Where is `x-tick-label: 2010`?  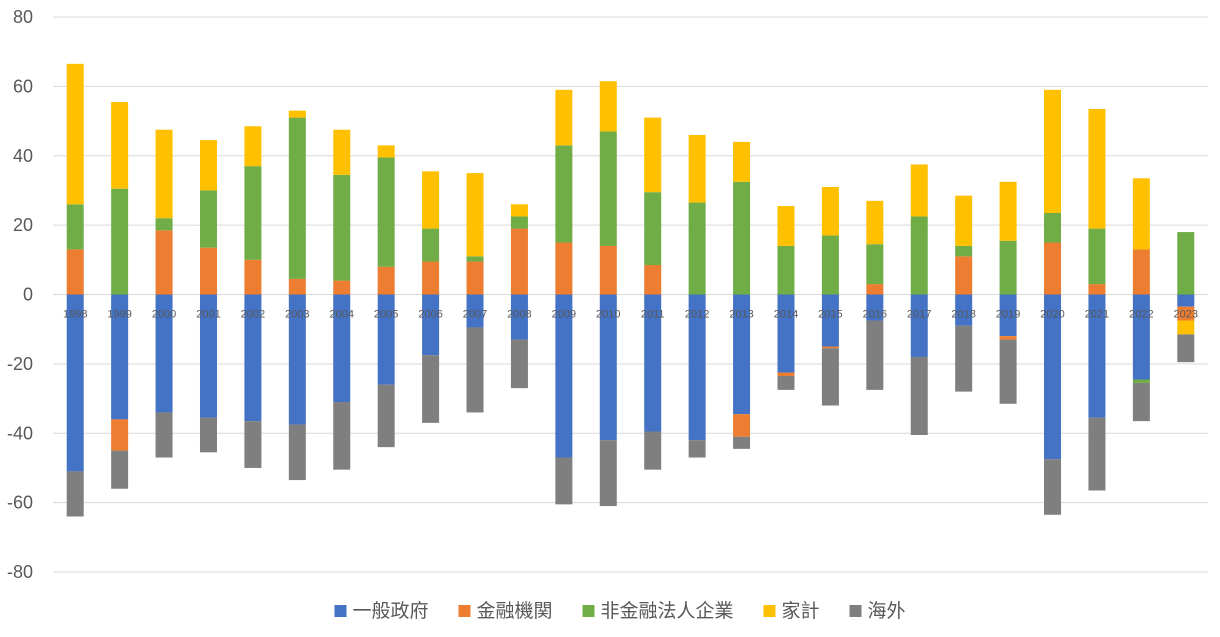 x-tick-label: 2010 is located at coordinates (608, 315).